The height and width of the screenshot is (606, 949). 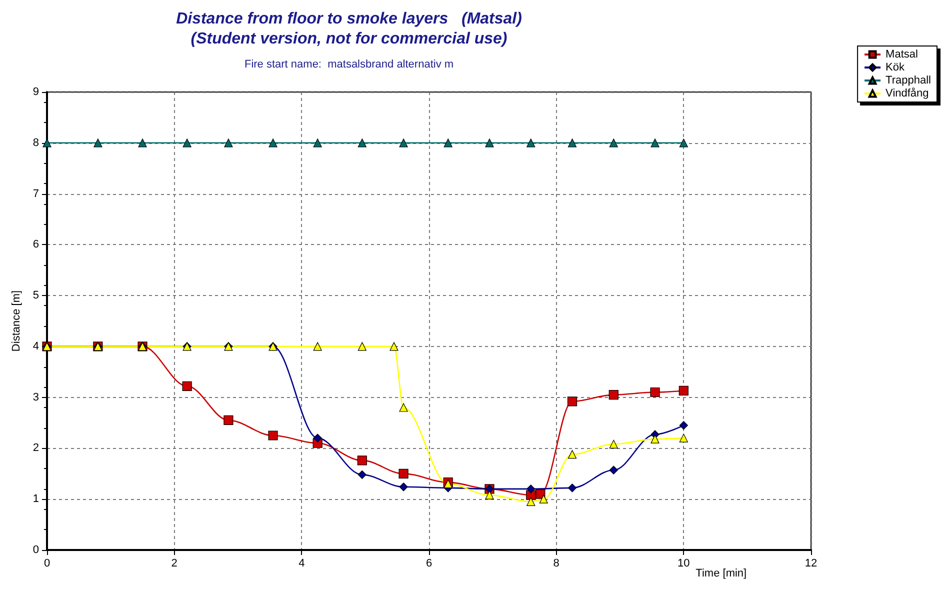 What do you see at coordinates (684, 564) in the screenshot?
I see `x-tick-label: 10` at bounding box center [684, 564].